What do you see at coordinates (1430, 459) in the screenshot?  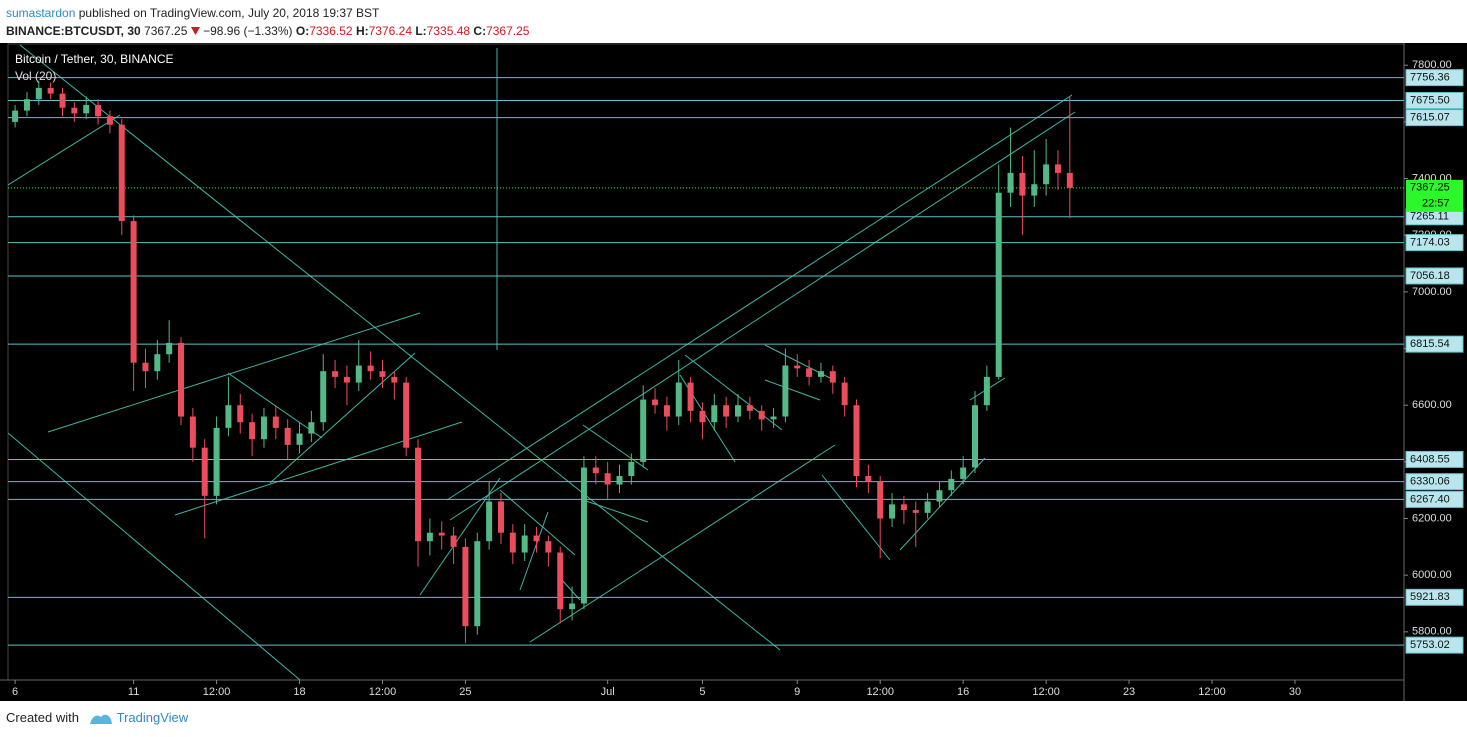 I see `level-label: 6408.55` at bounding box center [1430, 459].